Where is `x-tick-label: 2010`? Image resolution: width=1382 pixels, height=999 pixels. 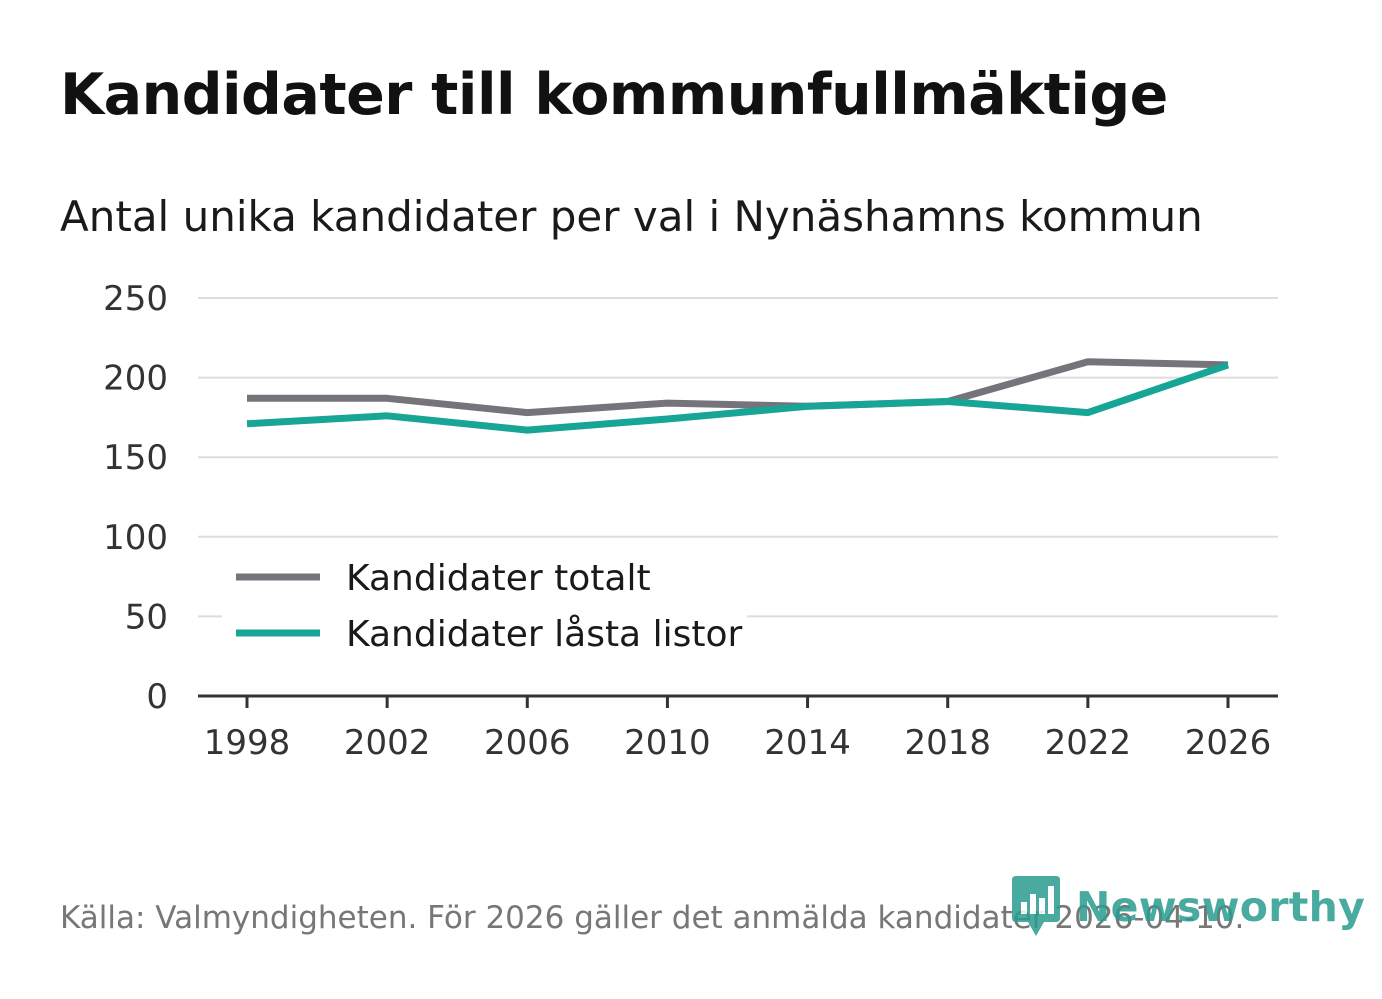
x-tick-label: 2010 is located at coordinates (667, 743).